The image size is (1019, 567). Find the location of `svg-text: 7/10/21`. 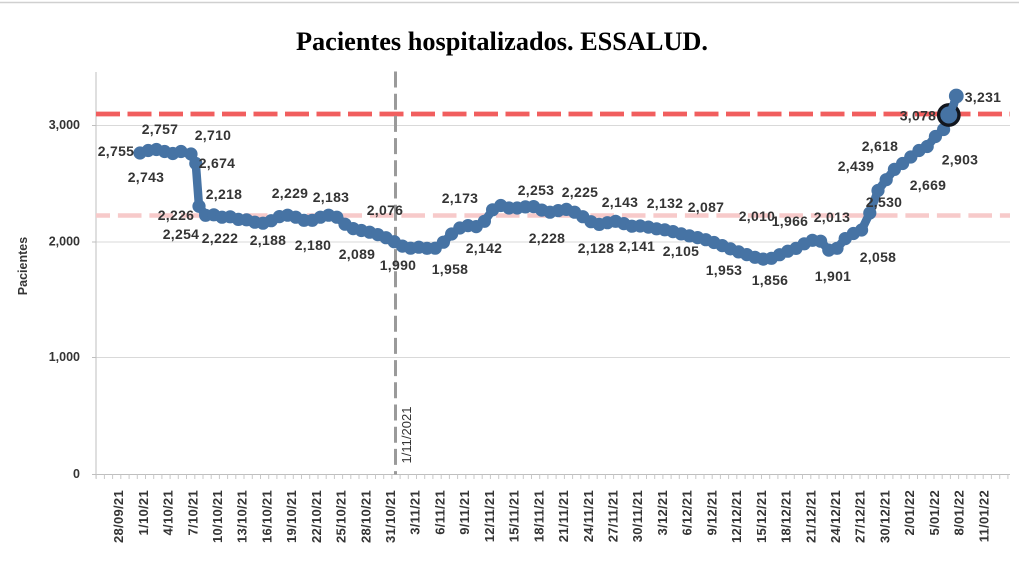

svg-text: 7/10/21 is located at coordinates (192, 512).